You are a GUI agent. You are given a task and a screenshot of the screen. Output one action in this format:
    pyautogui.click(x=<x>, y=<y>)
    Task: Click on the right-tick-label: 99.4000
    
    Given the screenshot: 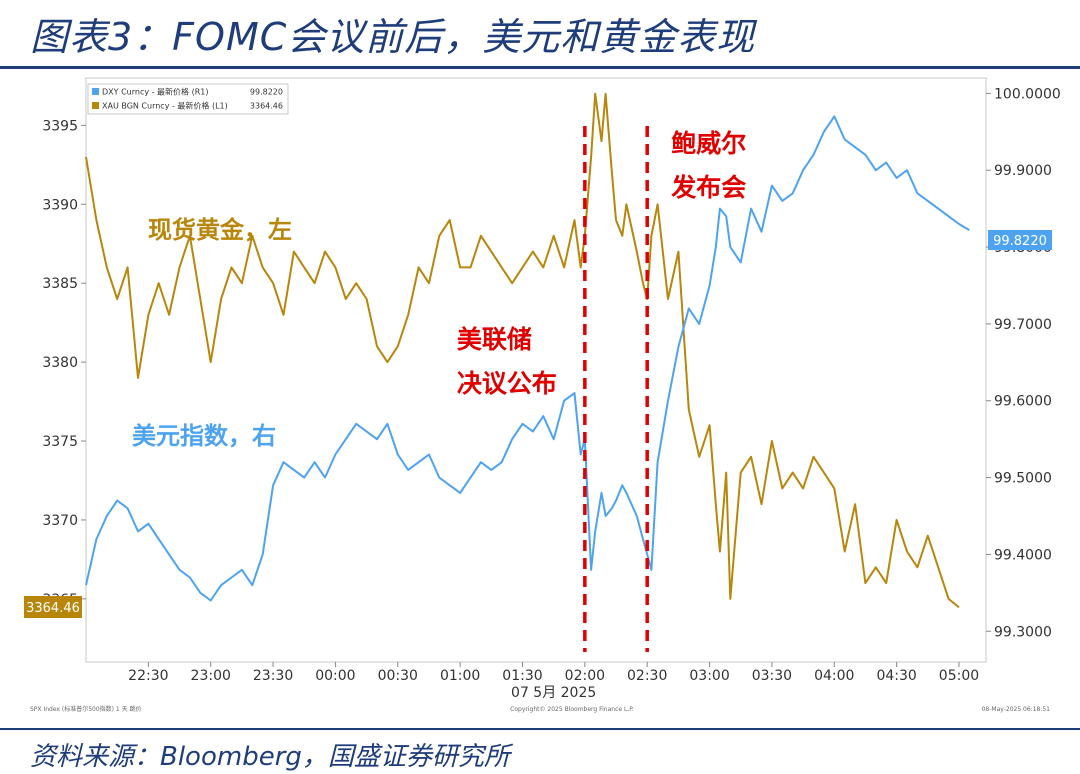 What is the action you would take?
    pyautogui.click(x=1023, y=555)
    